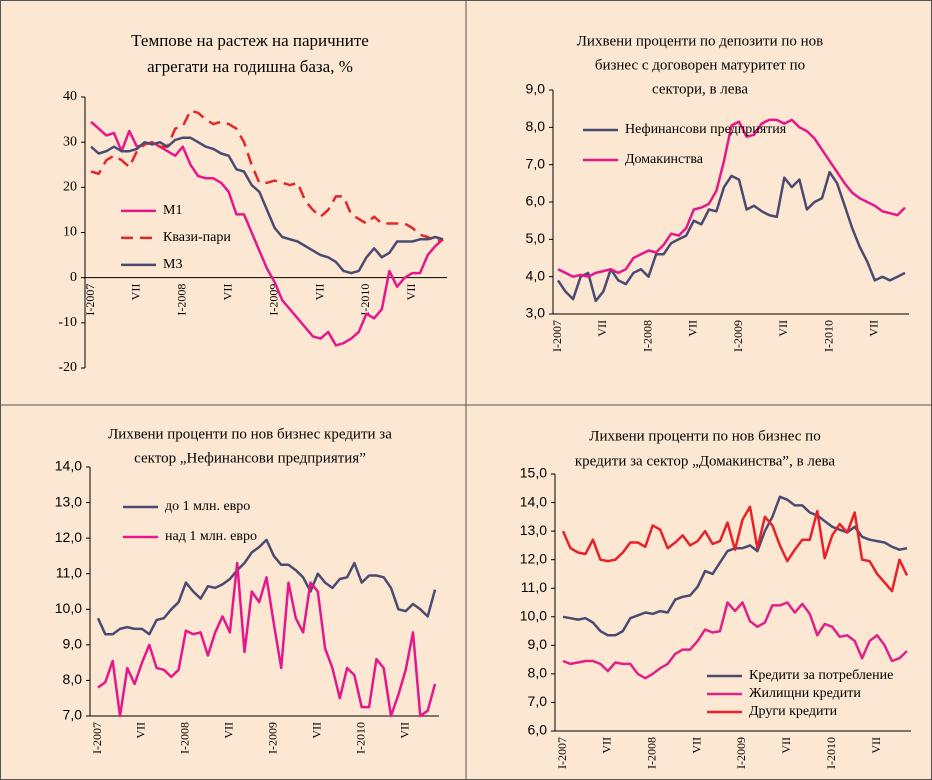 This screenshot has width=932, height=780. What do you see at coordinates (250, 66) in the screenshot?
I see `chart-title: агрегати на годишна база, %` at bounding box center [250, 66].